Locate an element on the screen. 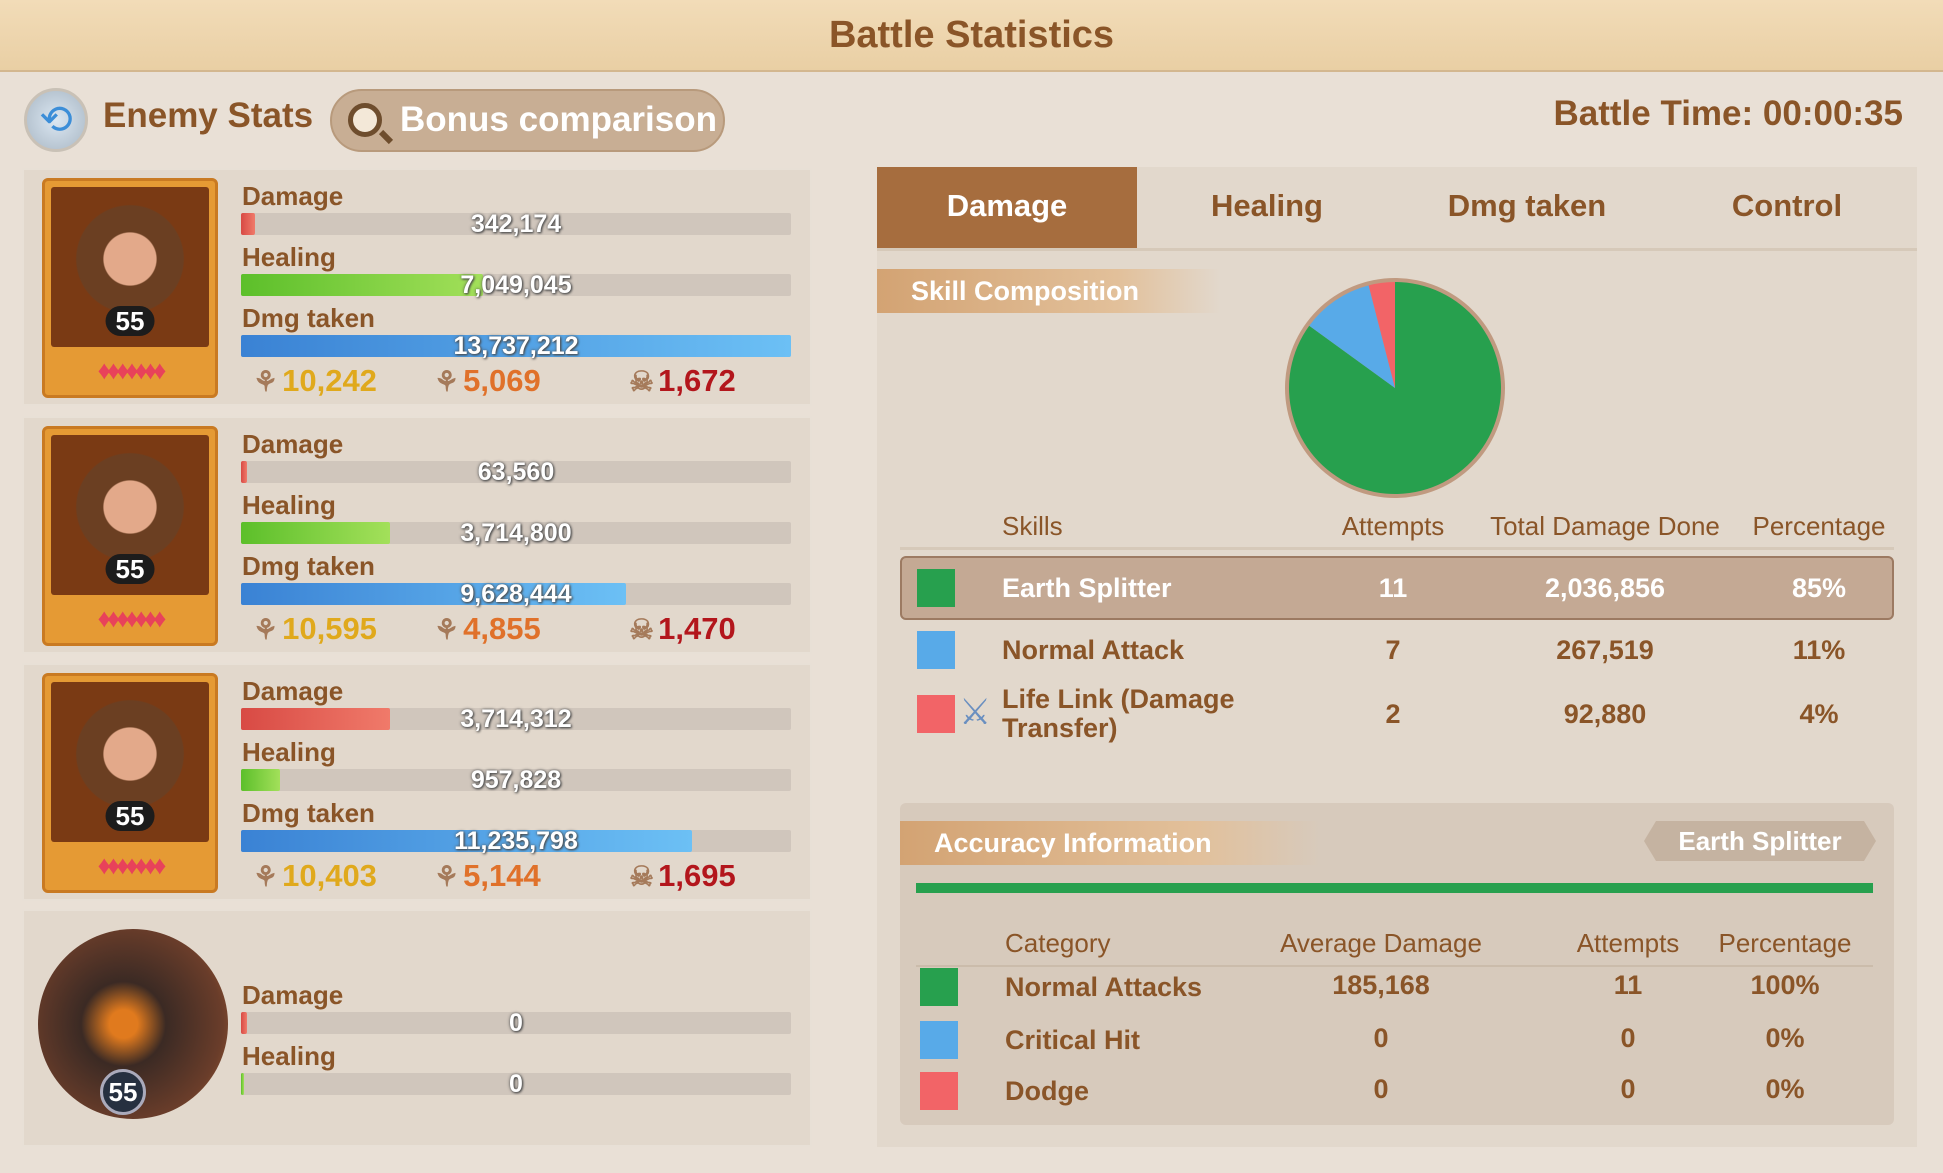 The height and width of the screenshot is (1173, 1943). stat1-stat: ⚘ 10,242 is located at coordinates (315, 381).